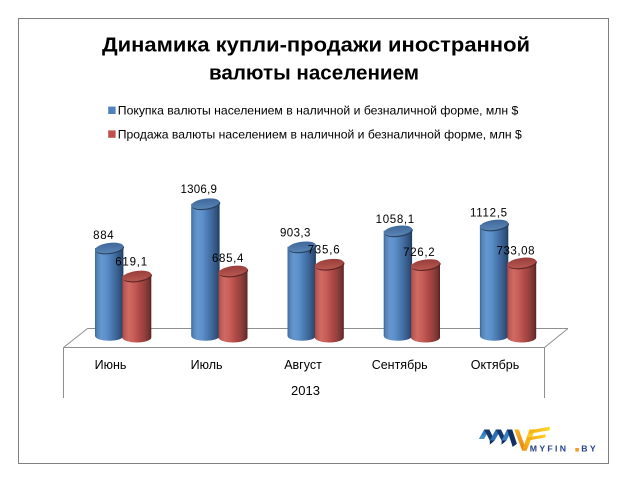 The width and height of the screenshot is (625, 482). What do you see at coordinates (295, 233) in the screenshot?
I see `svg-text: 903,3` at bounding box center [295, 233].